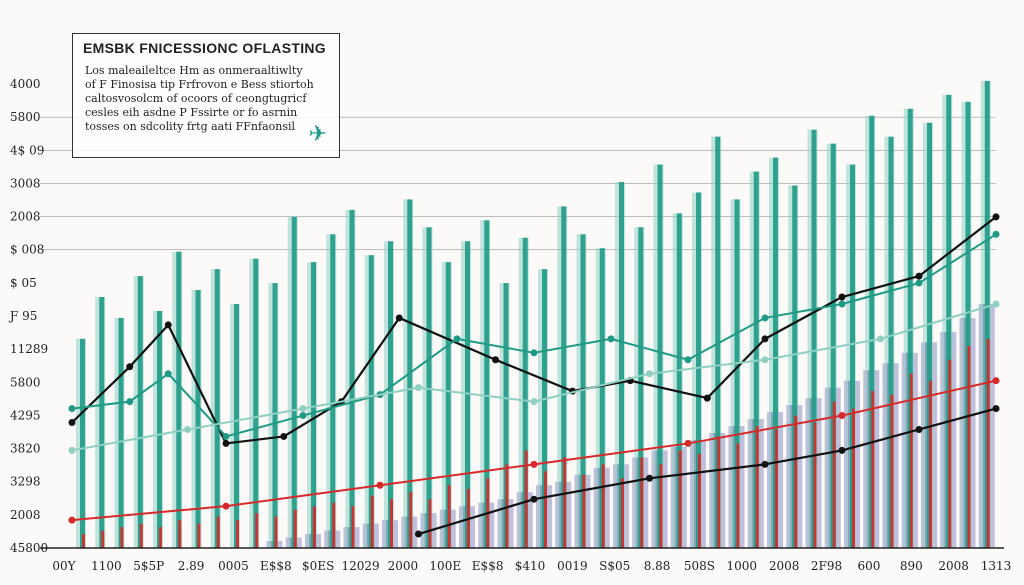 This screenshot has width=1024, height=585. Describe the element at coordinates (25, 415) in the screenshot. I see `y-tick-label: 4295` at that location.